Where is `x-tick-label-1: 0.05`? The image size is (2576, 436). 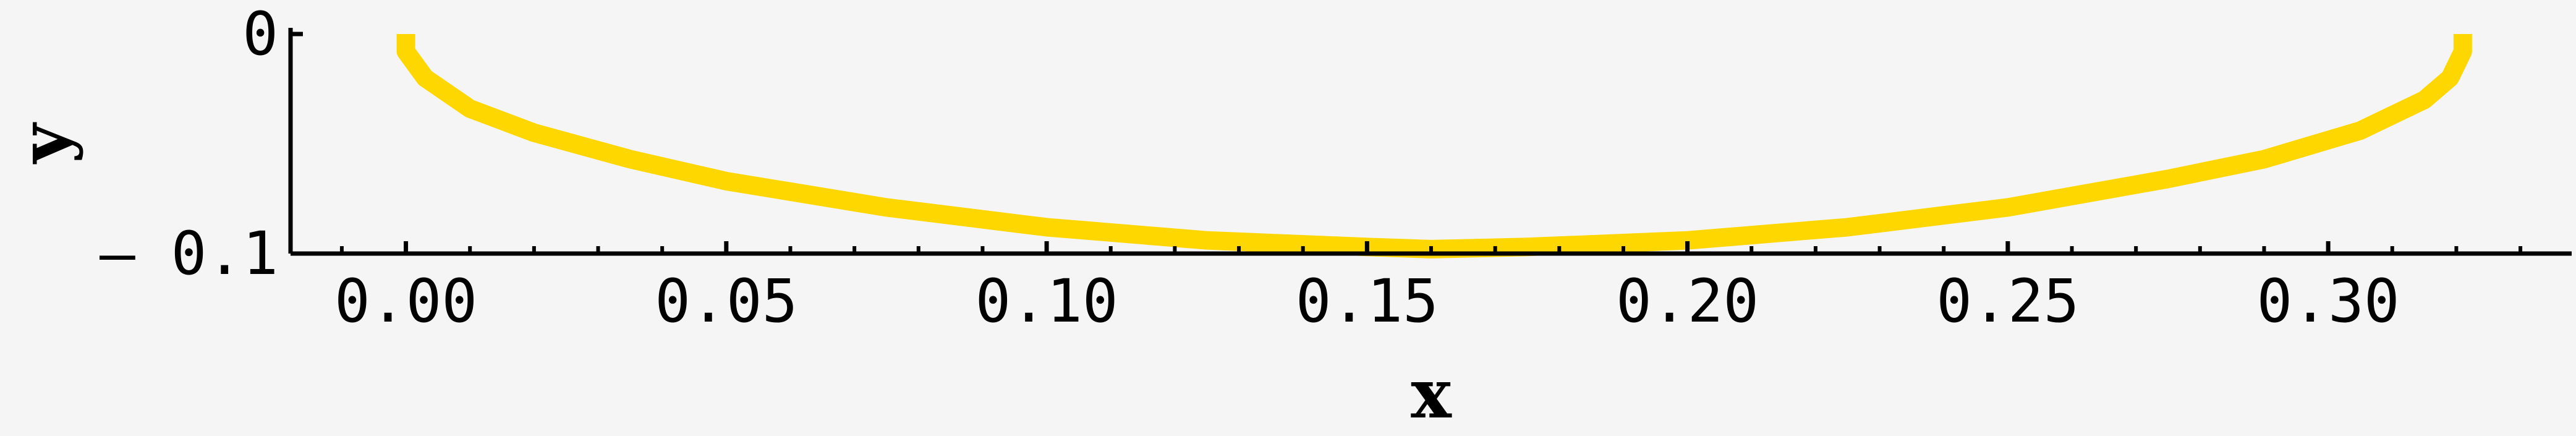
x-tick-label-1: 0.05 is located at coordinates (726, 301).